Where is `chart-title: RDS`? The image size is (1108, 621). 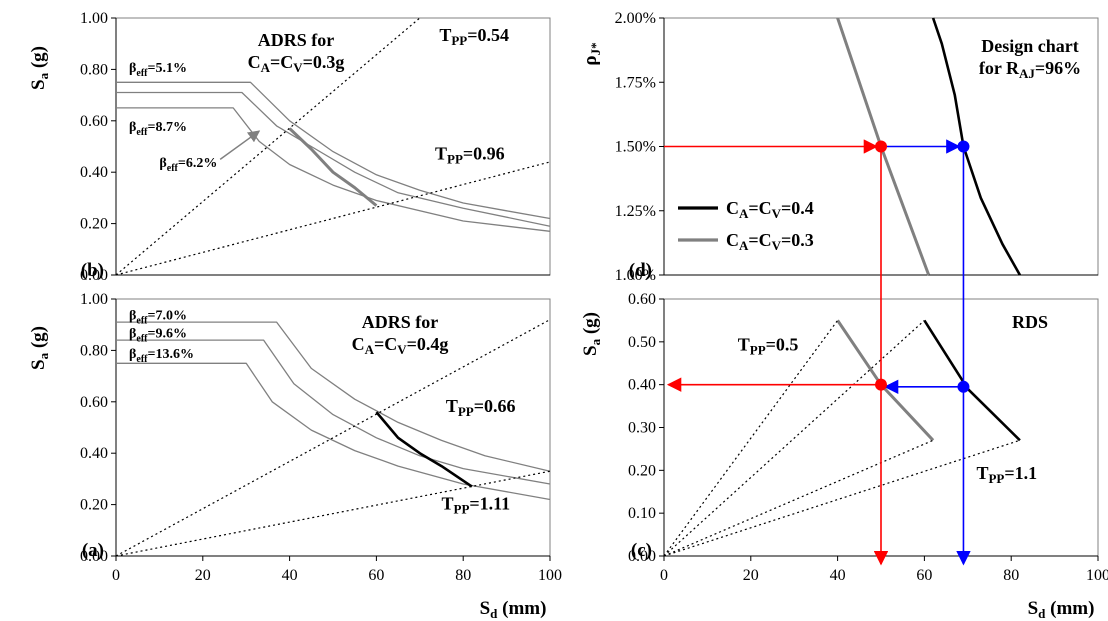 chart-title: RDS is located at coordinates (1030, 322).